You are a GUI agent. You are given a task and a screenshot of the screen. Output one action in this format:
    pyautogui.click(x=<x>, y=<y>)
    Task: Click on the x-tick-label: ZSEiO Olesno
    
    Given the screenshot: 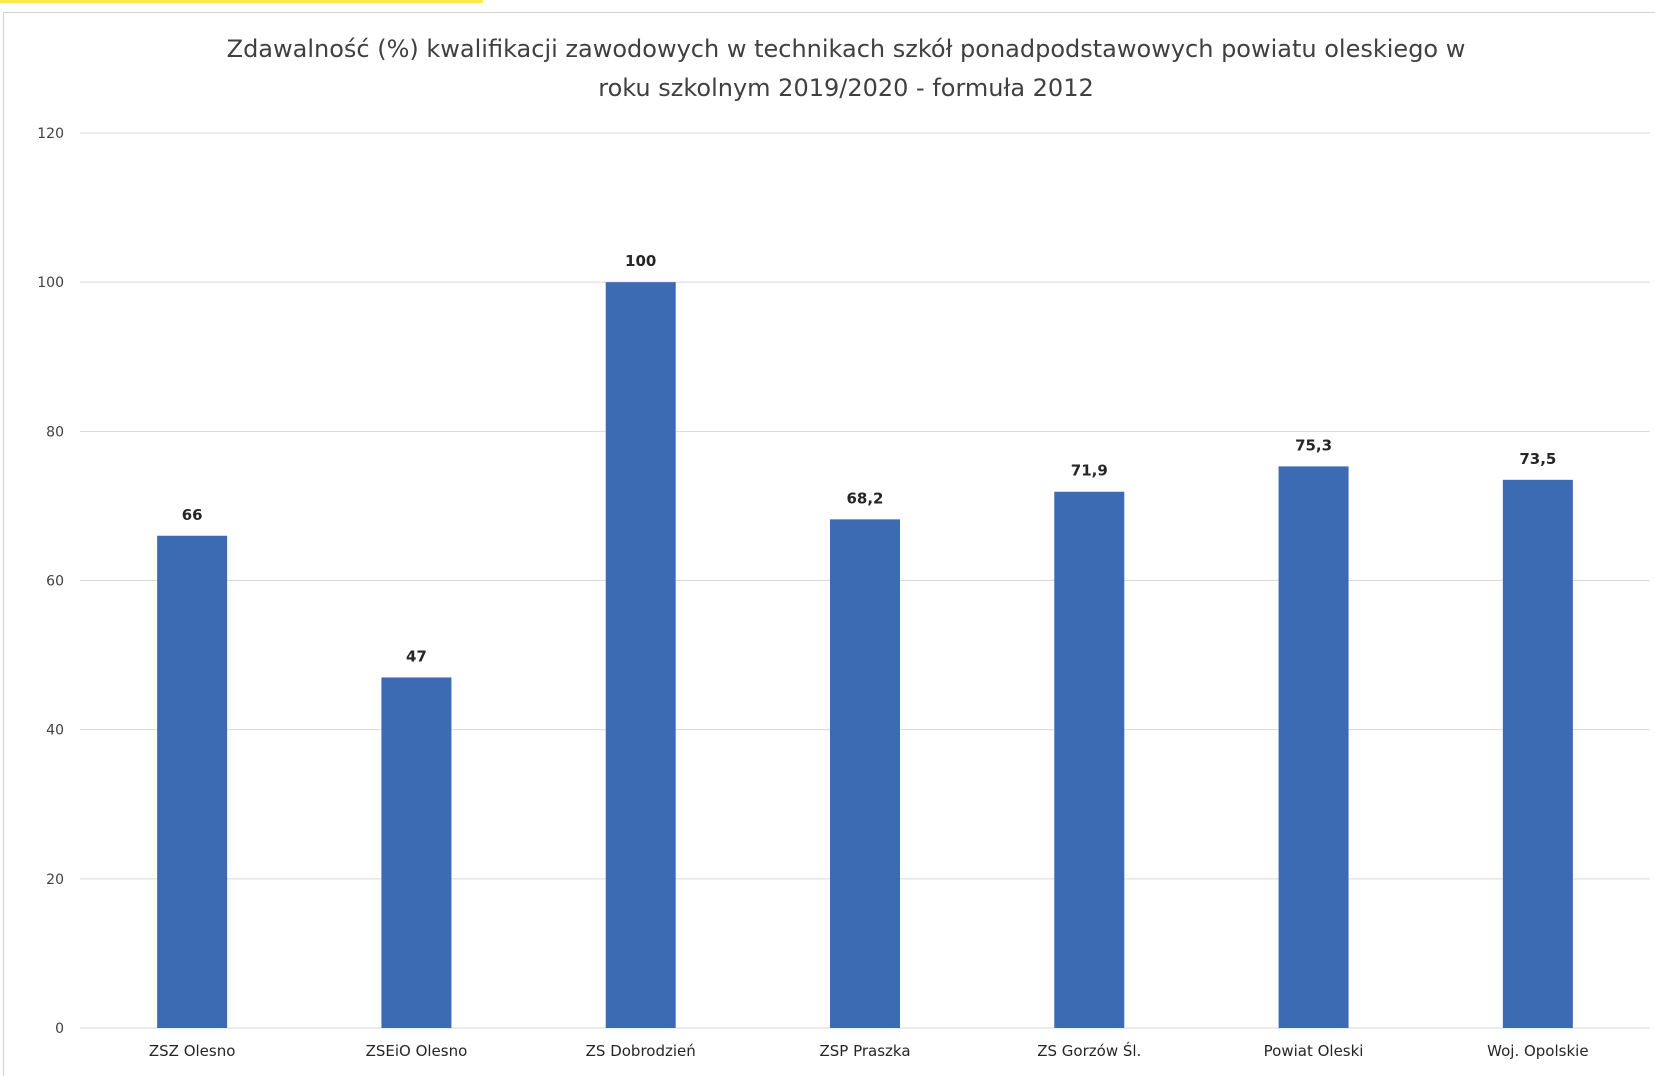 What is the action you would take?
    pyautogui.click(x=417, y=1051)
    